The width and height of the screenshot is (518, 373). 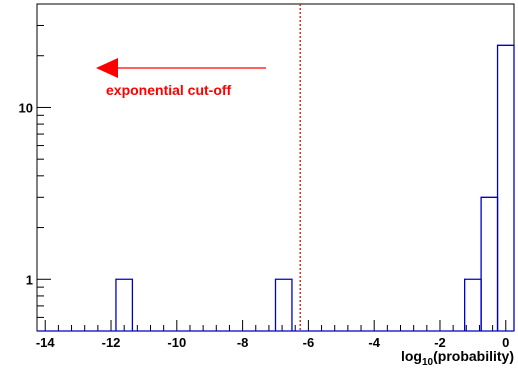 I want to click on y-tick-label: 10, so click(x=26, y=107).